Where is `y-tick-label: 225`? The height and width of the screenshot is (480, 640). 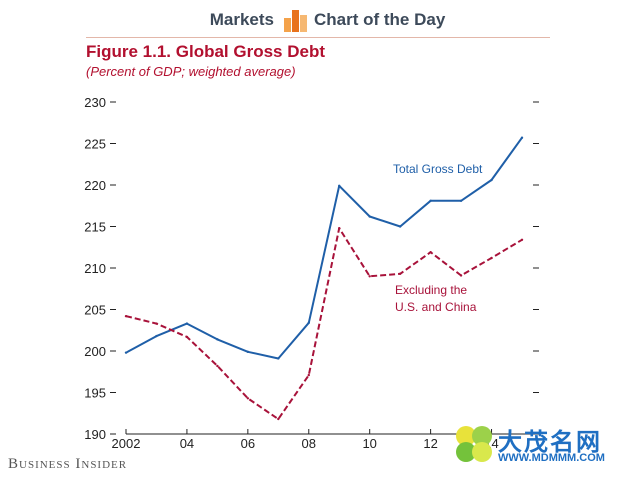 y-tick-label: 225 is located at coordinates (95, 144).